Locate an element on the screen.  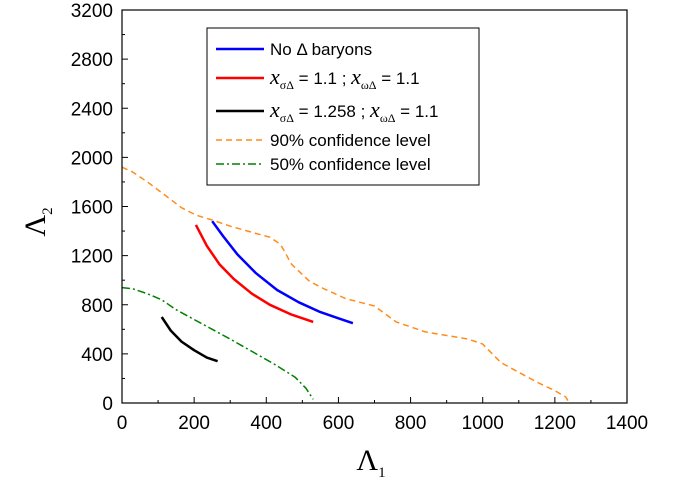
y-tick-label: 2400 is located at coordinates (92, 109).